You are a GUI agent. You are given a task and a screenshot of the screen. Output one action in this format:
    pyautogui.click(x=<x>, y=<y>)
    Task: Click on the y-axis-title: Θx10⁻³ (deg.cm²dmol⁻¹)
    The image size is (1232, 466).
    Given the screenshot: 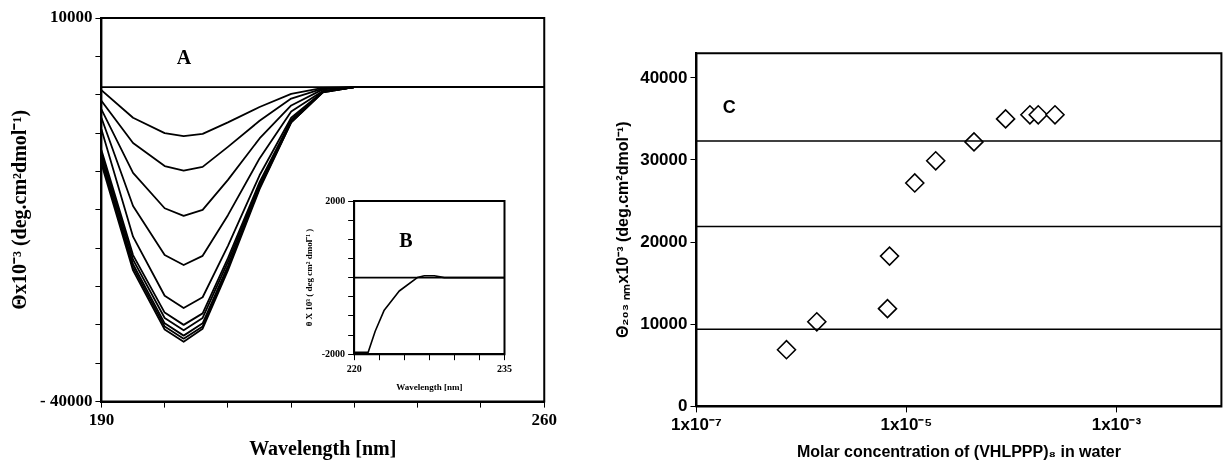 What is the action you would take?
    pyautogui.click(x=20, y=209)
    